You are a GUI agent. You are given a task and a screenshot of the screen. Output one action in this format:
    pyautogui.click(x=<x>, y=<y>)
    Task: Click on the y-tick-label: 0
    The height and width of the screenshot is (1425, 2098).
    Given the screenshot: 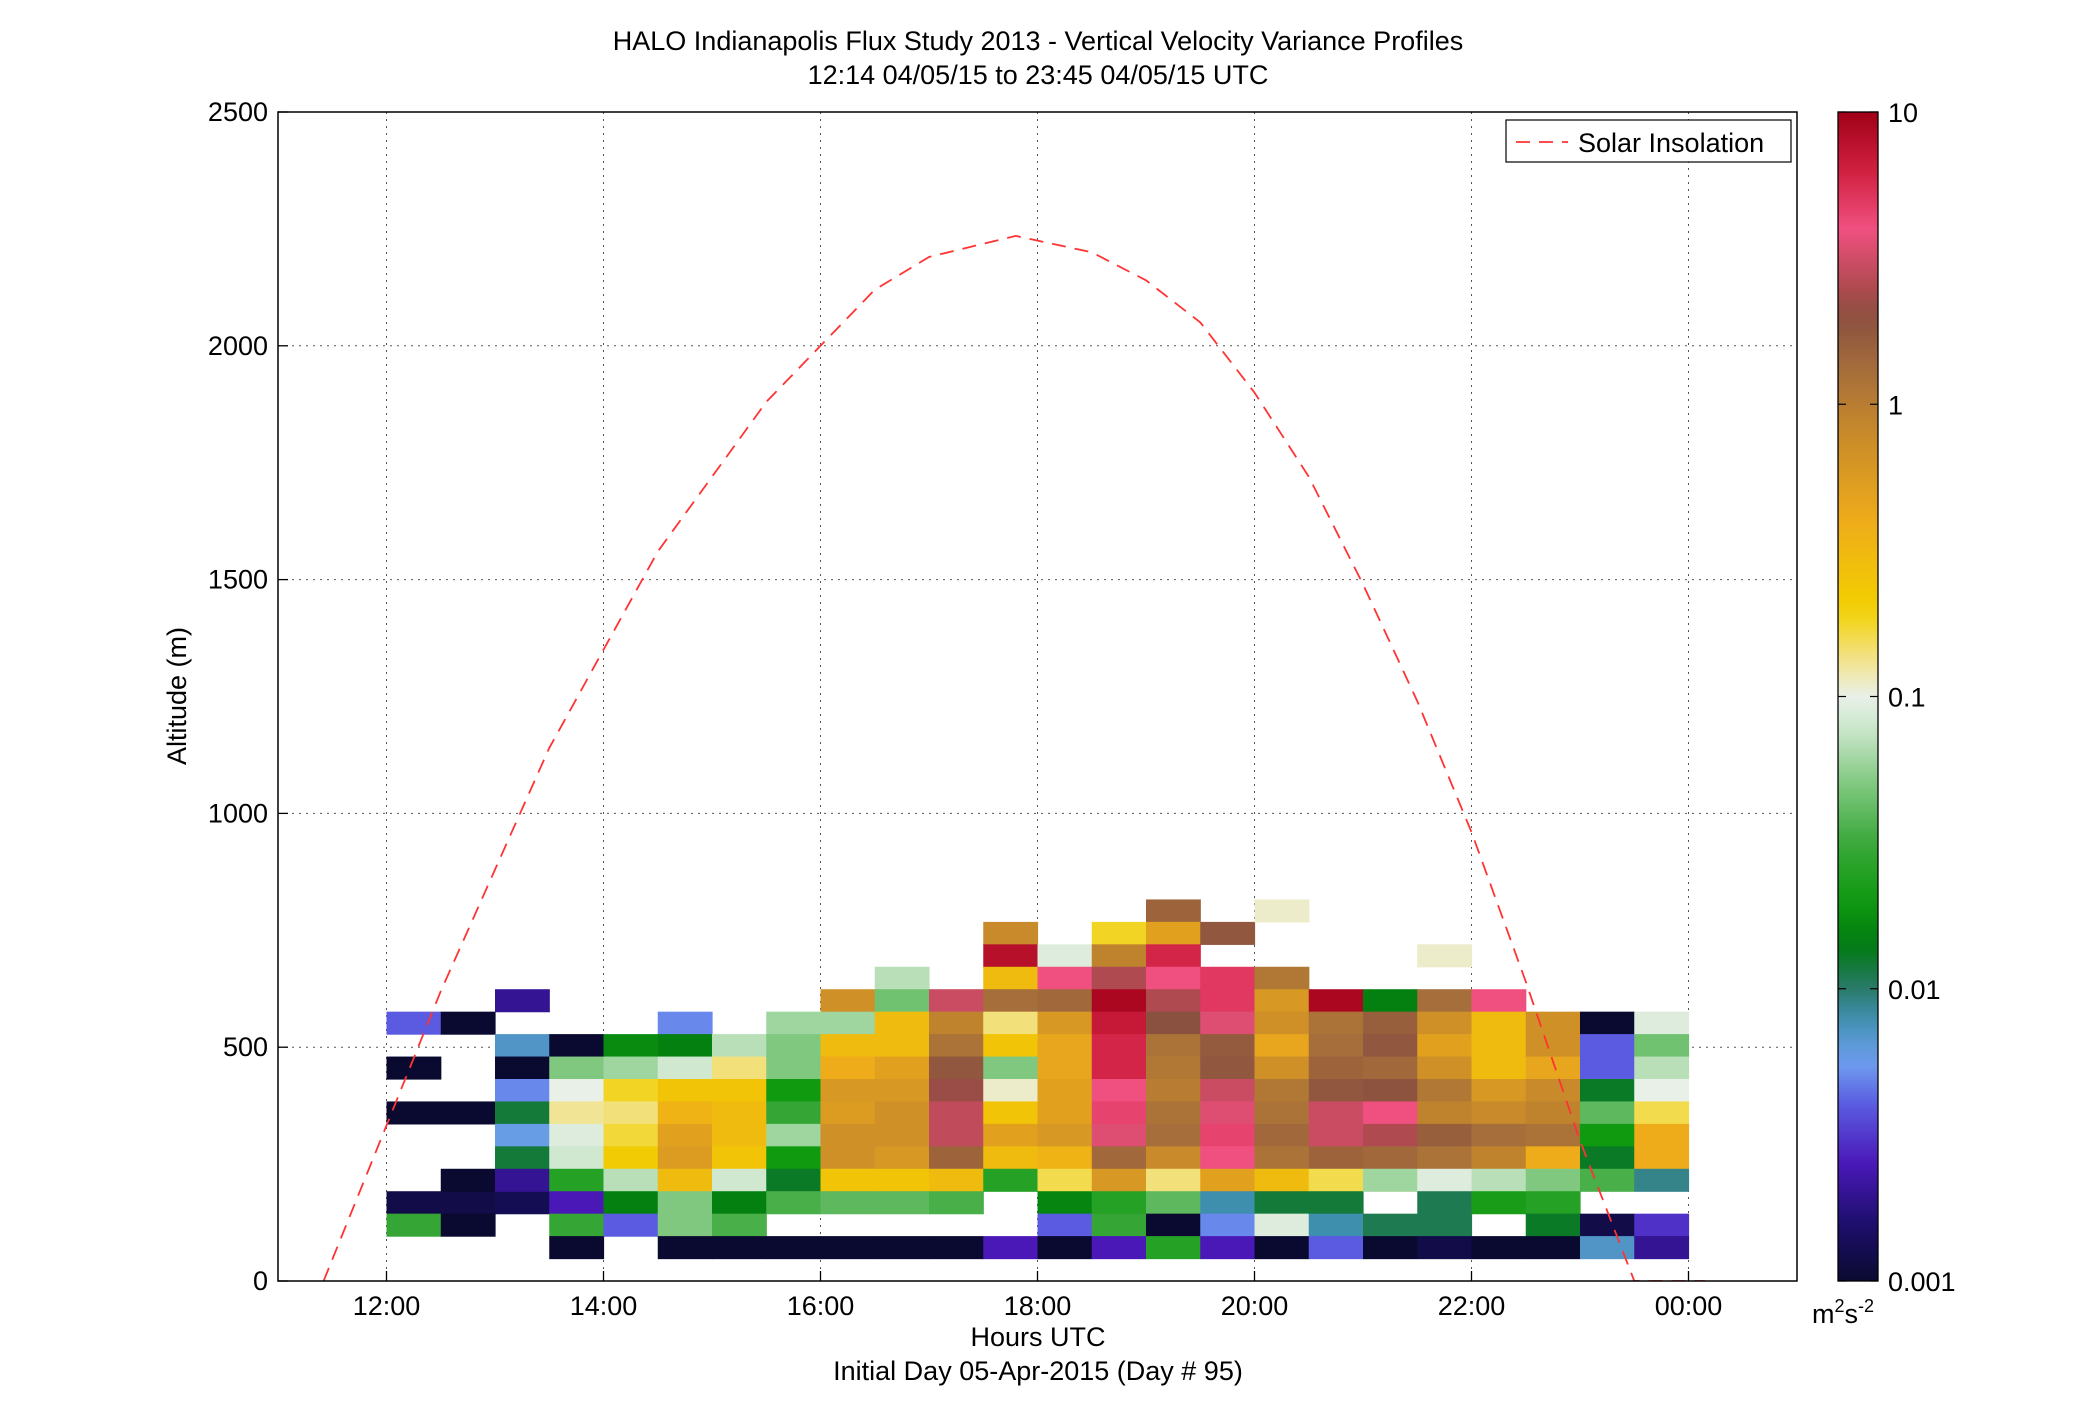 What is the action you would take?
    pyautogui.click(x=260, y=1281)
    